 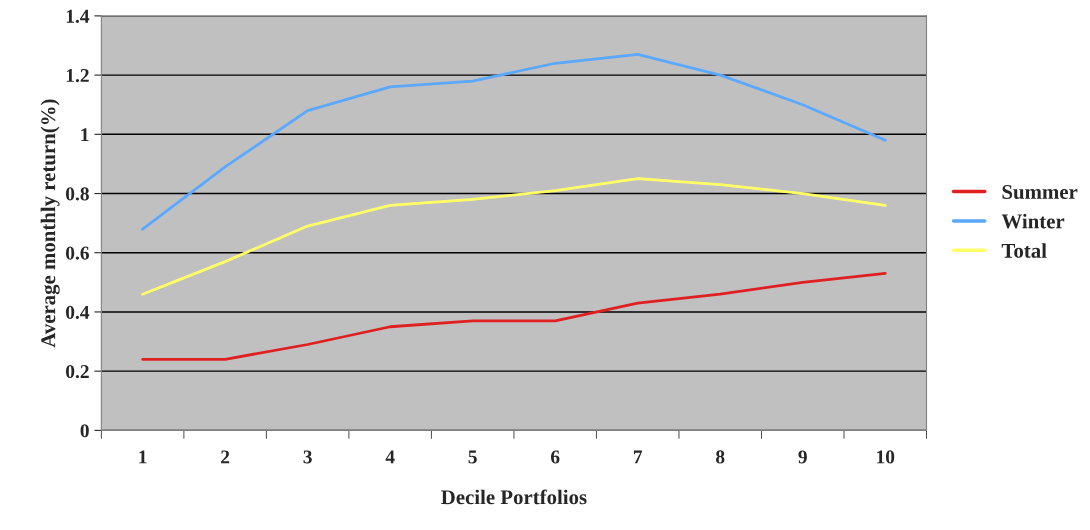 I want to click on x-tick-label: 10, so click(x=886, y=457).